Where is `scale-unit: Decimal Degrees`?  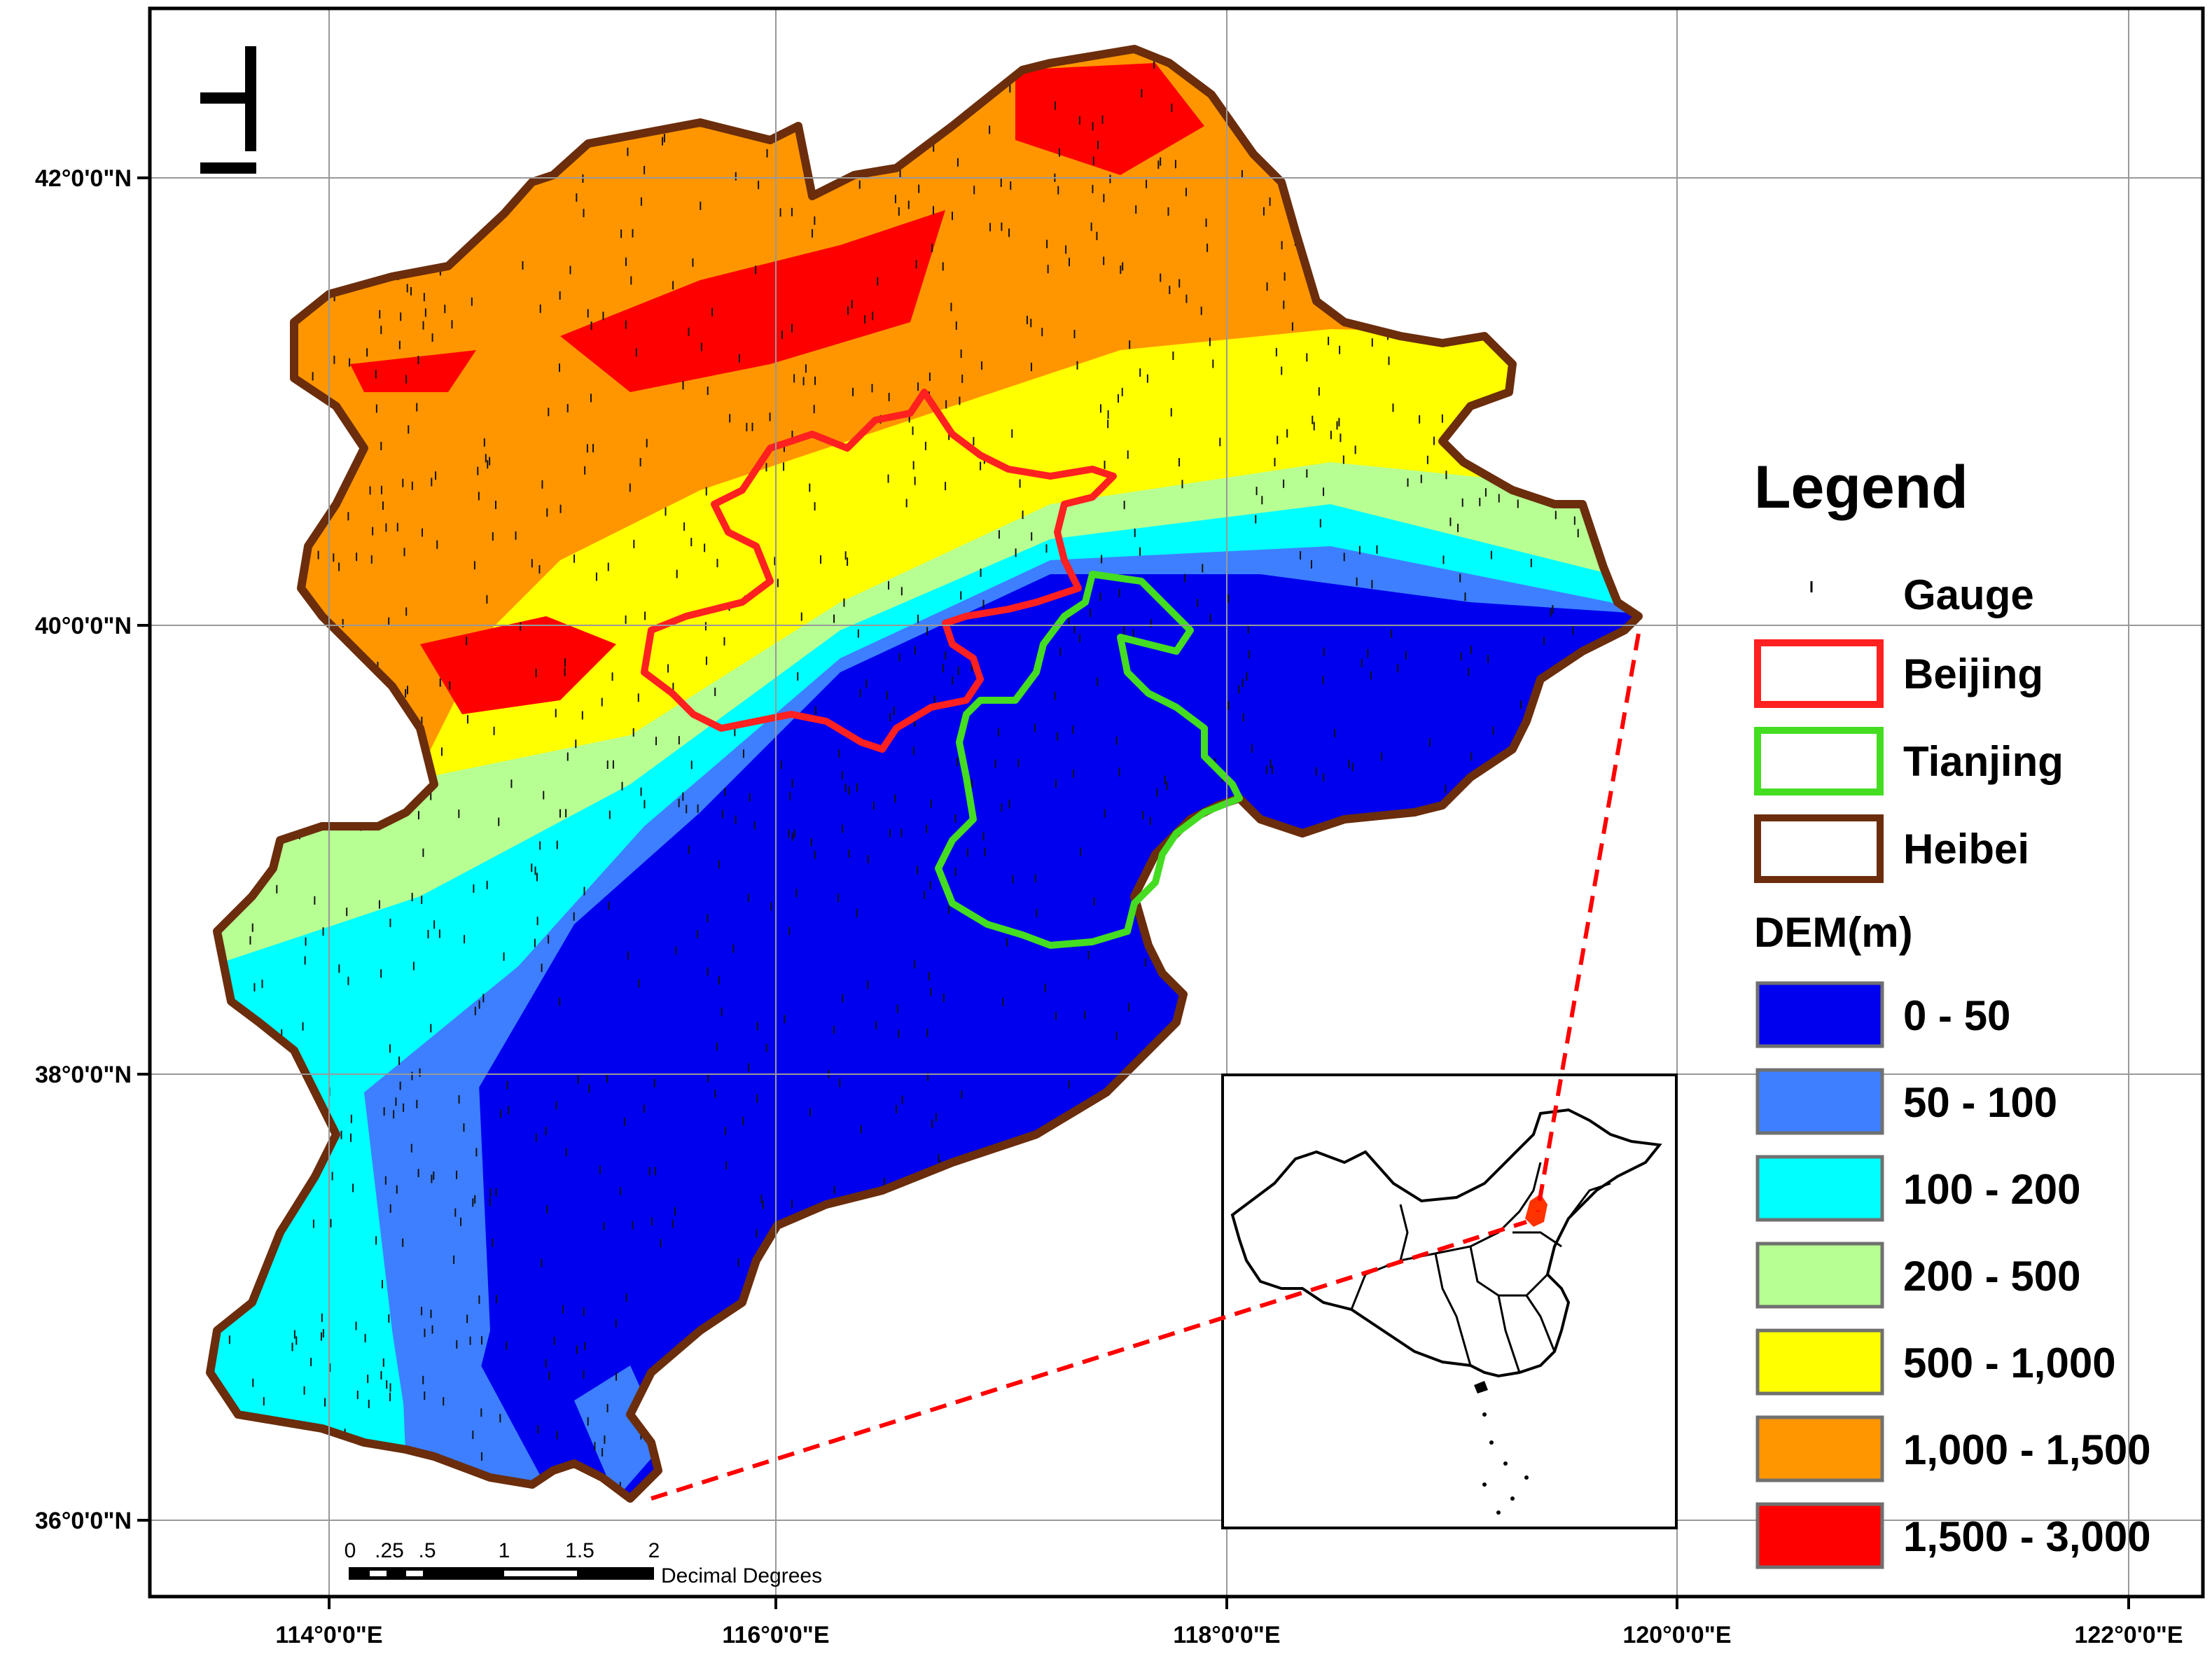 scale-unit: Decimal Degrees is located at coordinates (741, 1576).